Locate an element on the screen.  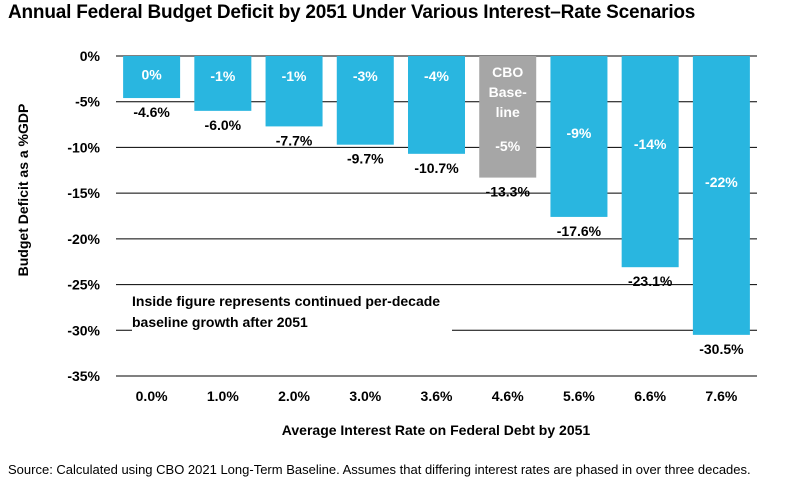
bar-value-label: -30.5% is located at coordinates (721, 349).